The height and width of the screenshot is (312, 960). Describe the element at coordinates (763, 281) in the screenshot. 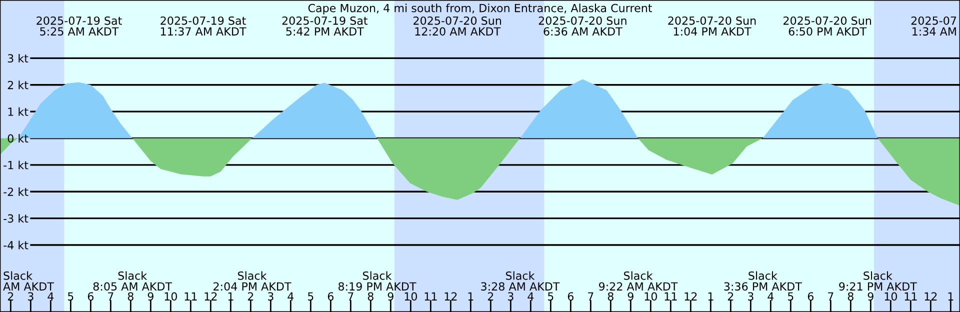

I see `annotation: Slack 3:36 PM AKDT` at that location.